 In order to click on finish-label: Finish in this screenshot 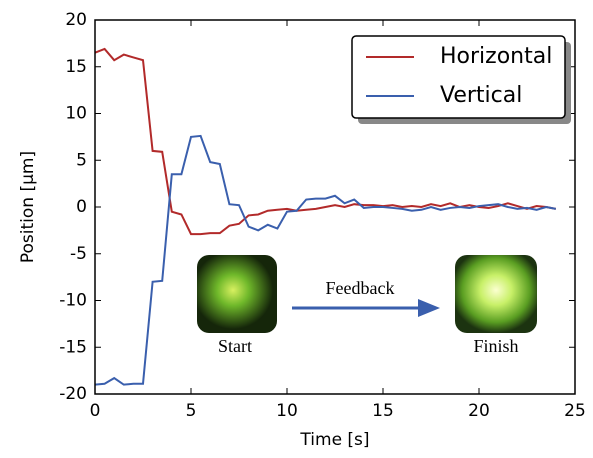, I will do `click(495, 346)`.